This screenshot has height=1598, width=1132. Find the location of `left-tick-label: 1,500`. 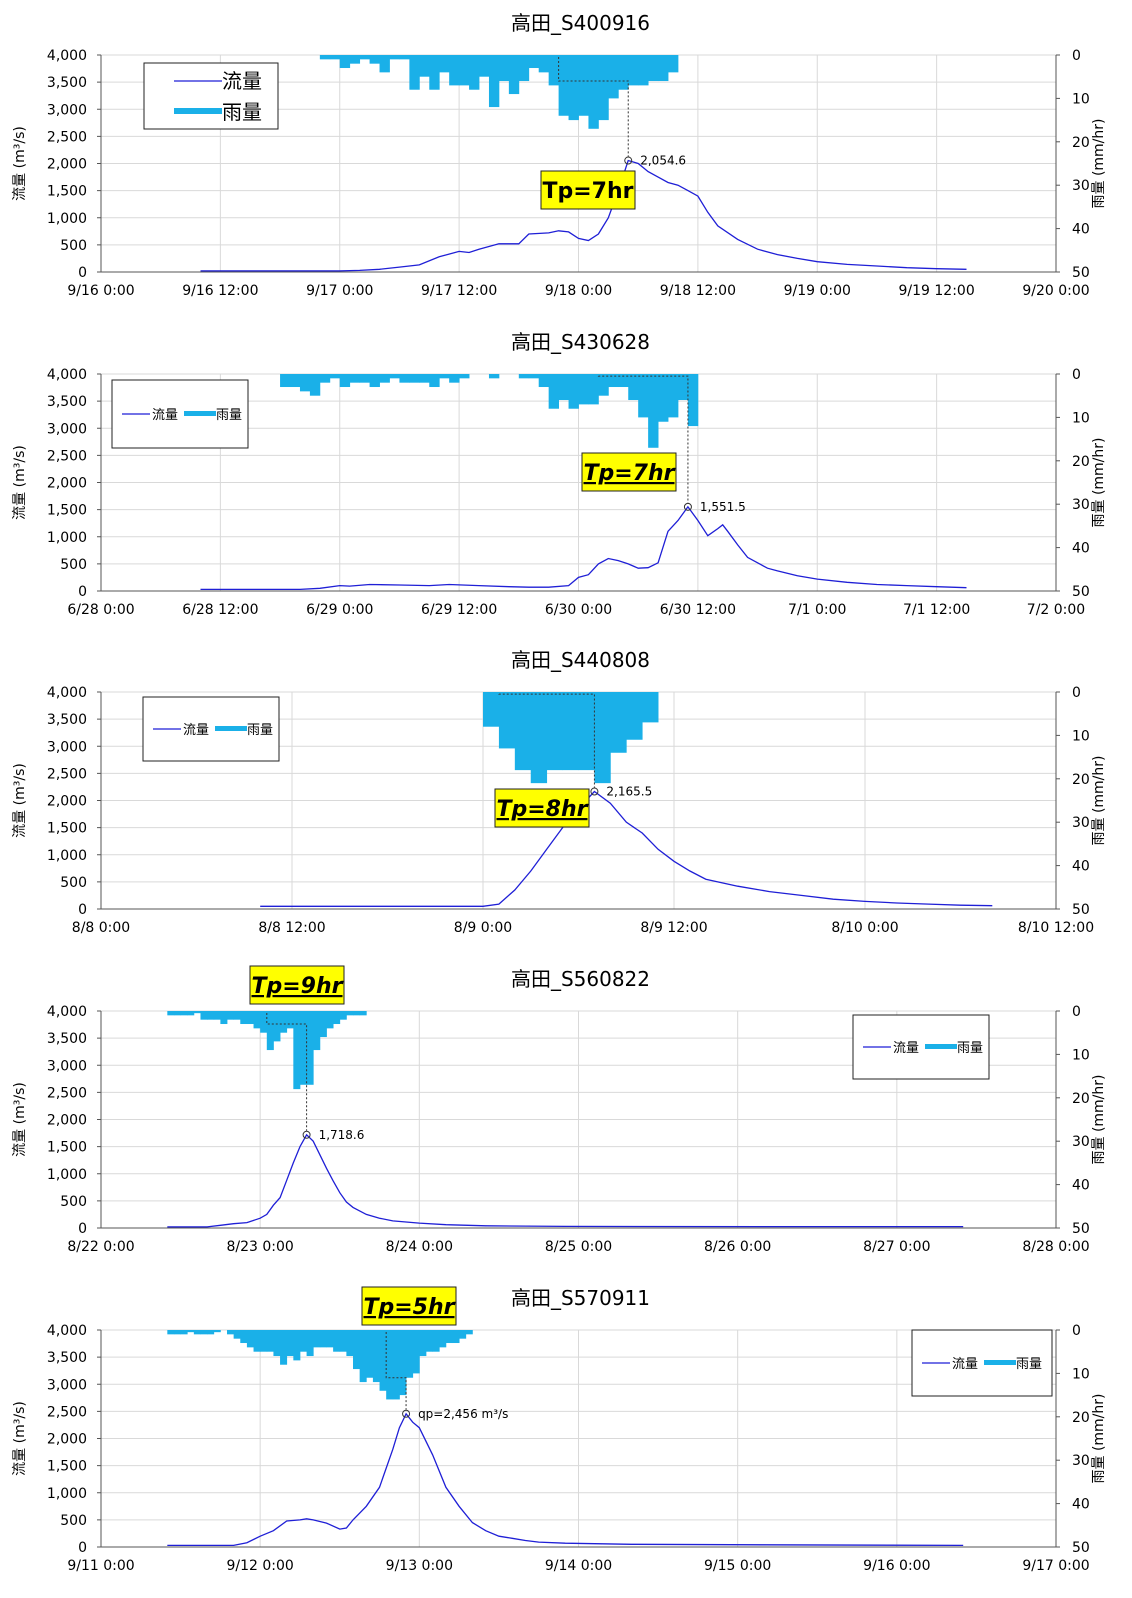

left-tick-label: 1,500 is located at coordinates (67, 511).